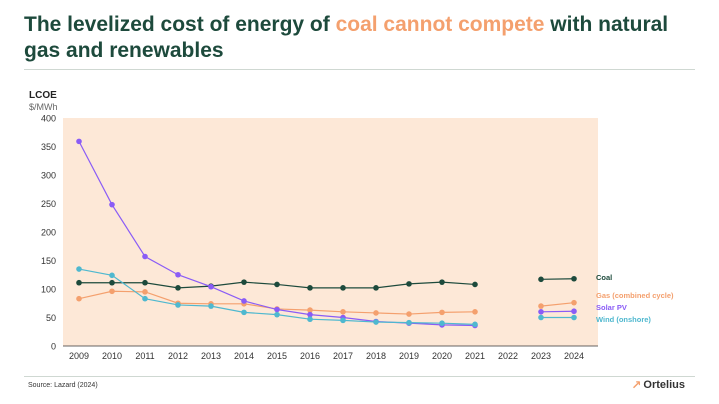  I want to click on x-tick-label: 2021, so click(475, 356).